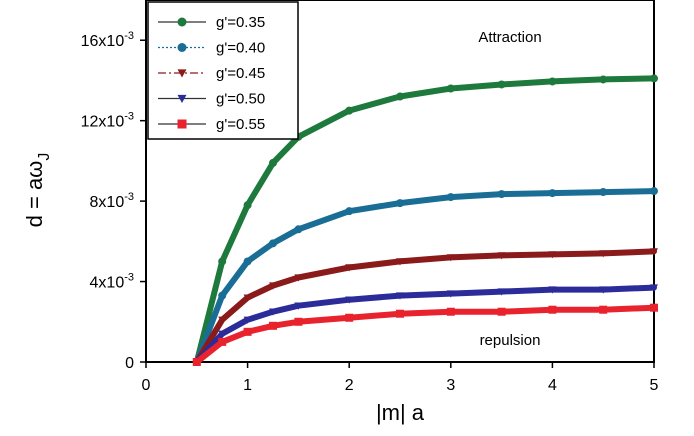 This screenshot has height=436, width=694. I want to click on x-tick-label: 4, so click(552, 385).